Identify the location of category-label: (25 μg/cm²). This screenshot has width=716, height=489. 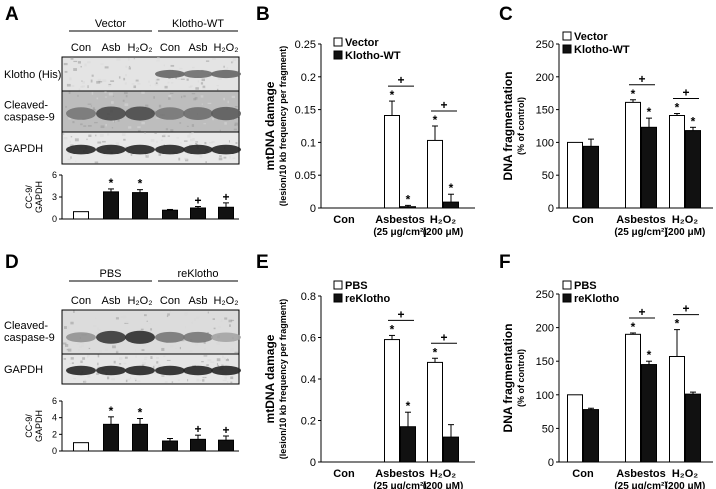
(640, 232).